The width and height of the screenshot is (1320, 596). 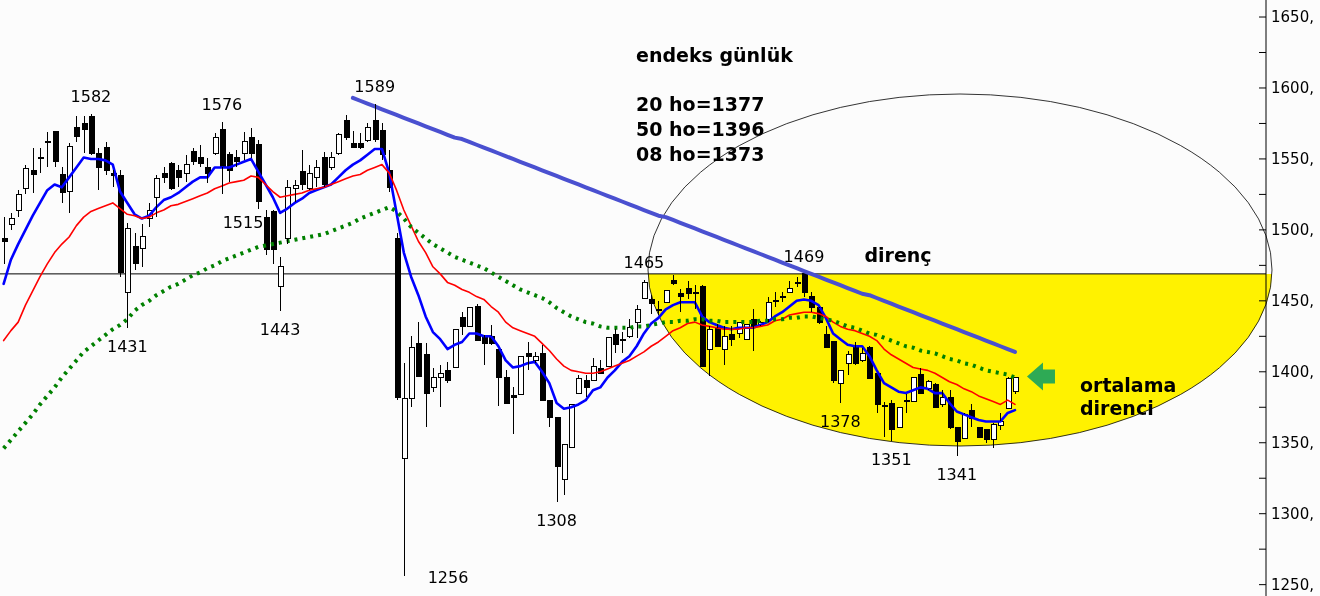 I want to click on y-tick-label: 1650,, so click(x=1292, y=17).